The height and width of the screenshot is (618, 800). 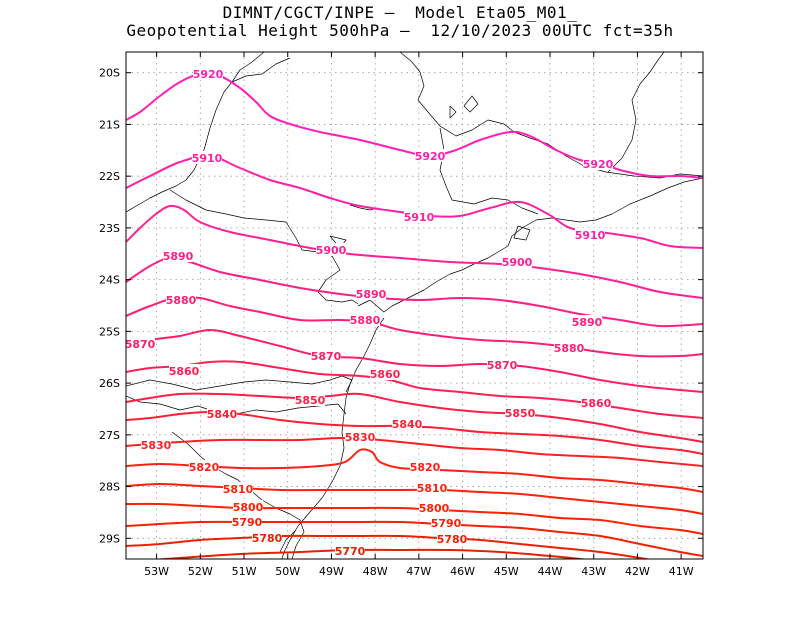 I want to click on lon-tick-label: 48W, so click(x=375, y=571).